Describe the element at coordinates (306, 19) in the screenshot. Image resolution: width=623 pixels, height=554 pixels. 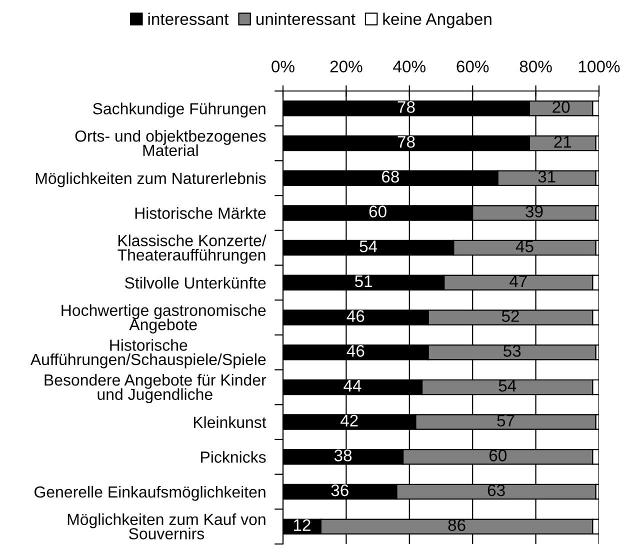
I see `legend-label: uninteressant` at that location.